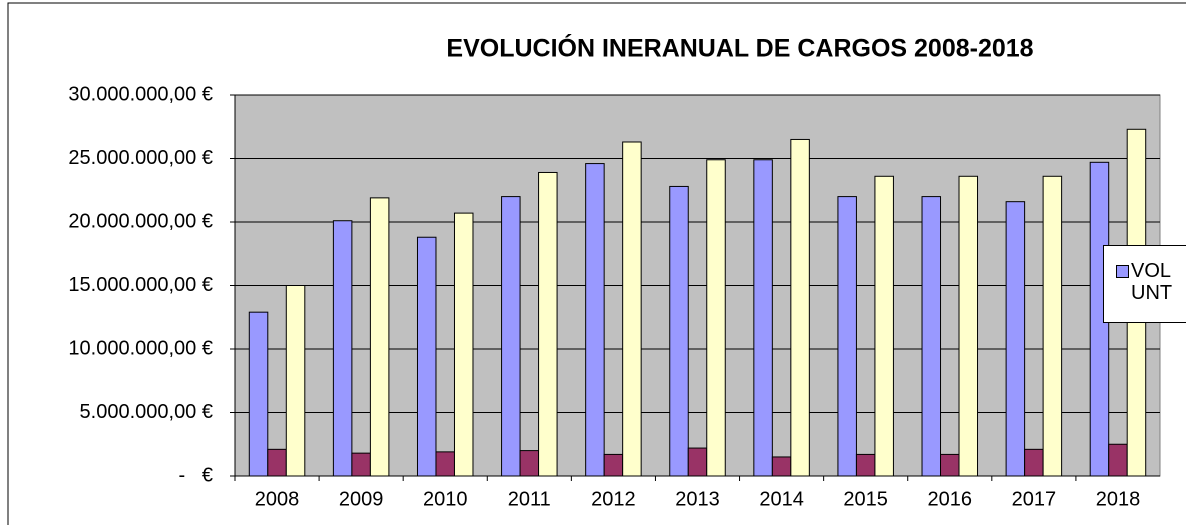 This screenshot has width=1186, height=525. I want to click on x-tick-label: 2015, so click(865, 499).